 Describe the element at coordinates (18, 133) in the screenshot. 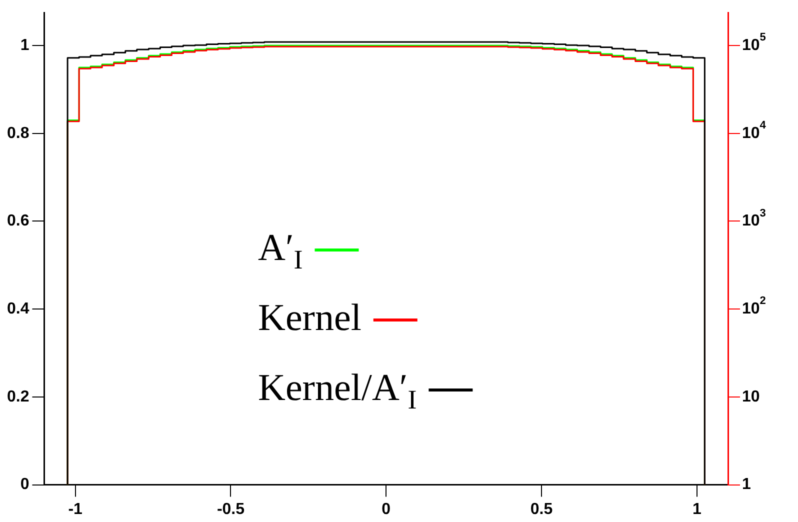

I see `y-tick-label: 0.8` at that location.